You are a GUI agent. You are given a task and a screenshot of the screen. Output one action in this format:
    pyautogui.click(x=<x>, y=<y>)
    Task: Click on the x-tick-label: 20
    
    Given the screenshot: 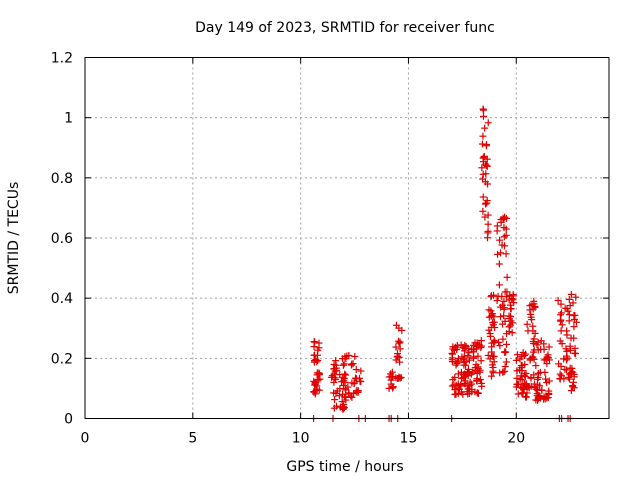 What is the action you would take?
    pyautogui.click(x=516, y=439)
    